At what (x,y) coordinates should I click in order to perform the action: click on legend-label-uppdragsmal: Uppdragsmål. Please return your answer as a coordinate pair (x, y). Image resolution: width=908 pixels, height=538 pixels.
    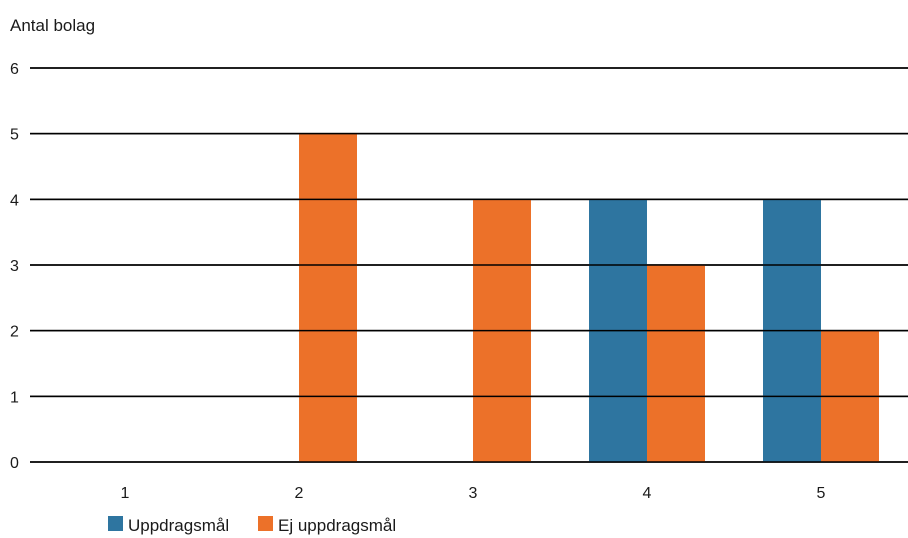
    Looking at the image, I should click on (178, 525).